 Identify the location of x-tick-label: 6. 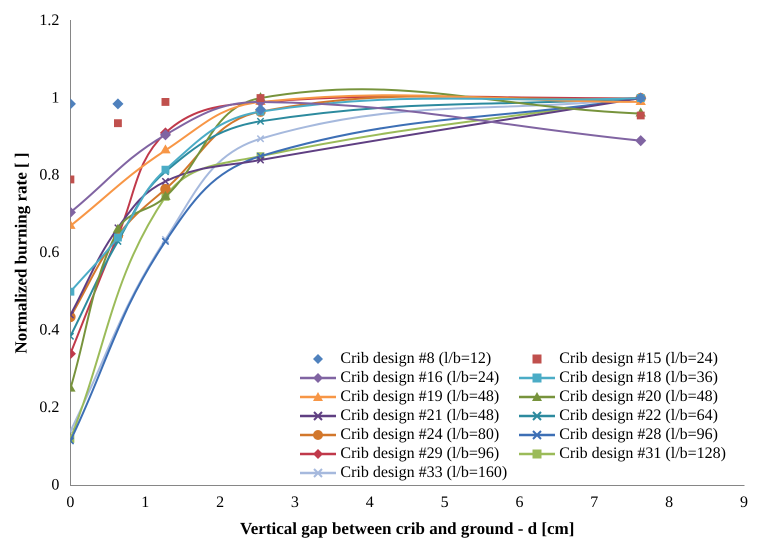
(519, 503).